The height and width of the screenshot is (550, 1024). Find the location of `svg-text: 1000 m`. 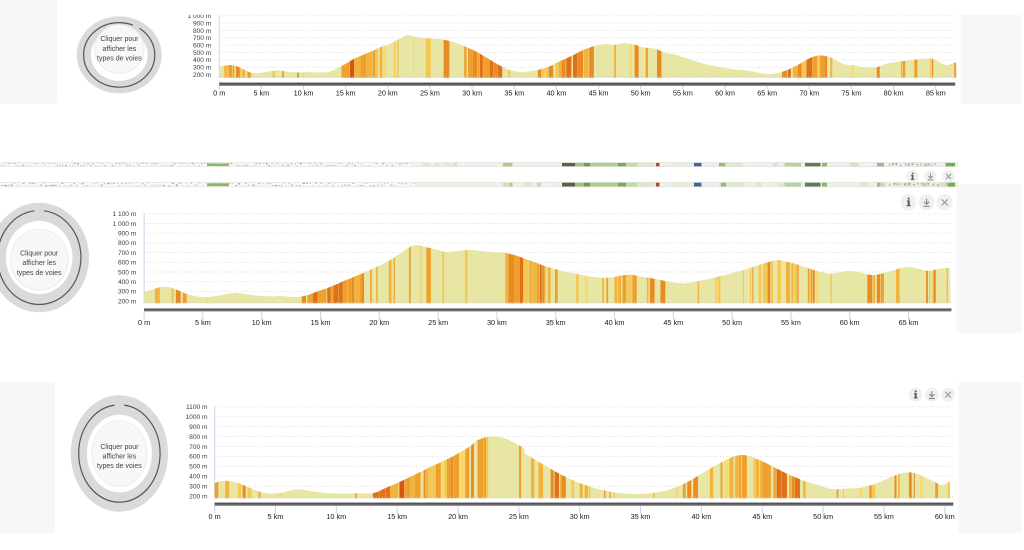

svg-text: 1000 m is located at coordinates (197, 417).